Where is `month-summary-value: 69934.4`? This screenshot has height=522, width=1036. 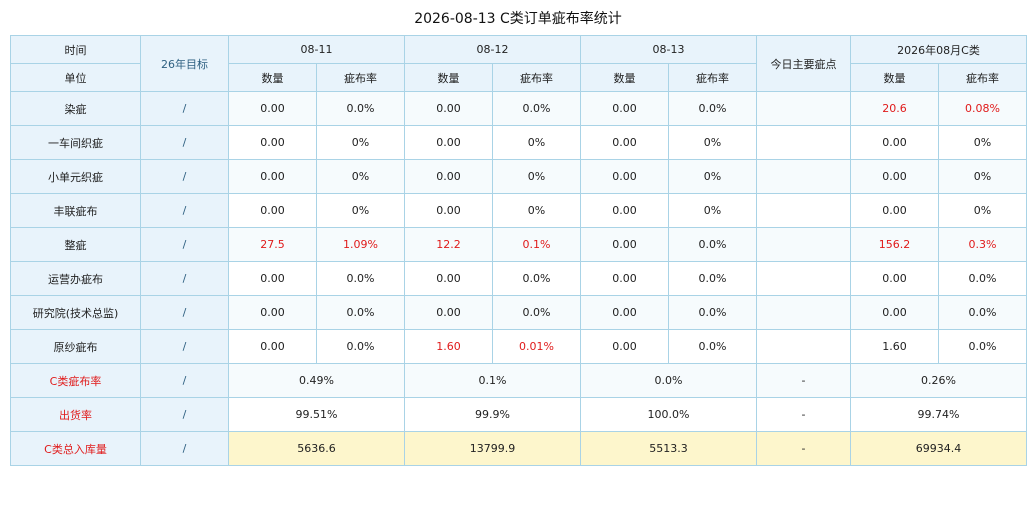
month-summary-value: 69934.4 is located at coordinates (938, 448).